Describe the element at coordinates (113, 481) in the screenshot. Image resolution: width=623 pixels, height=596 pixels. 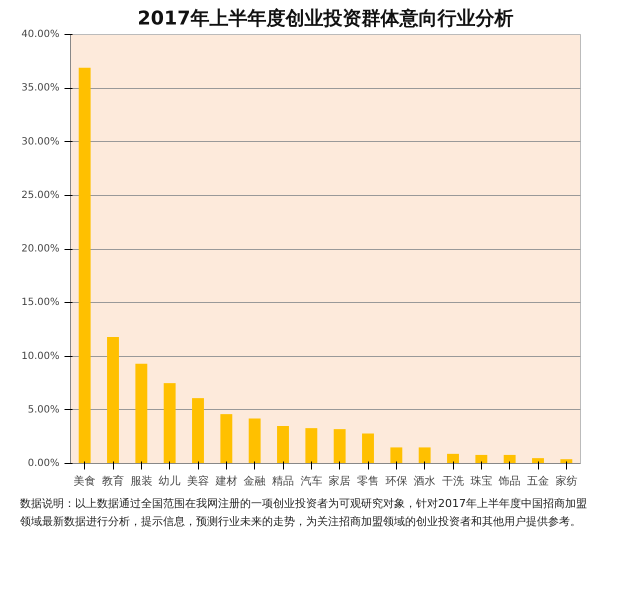
I see `x-tick-label: 教育` at that location.